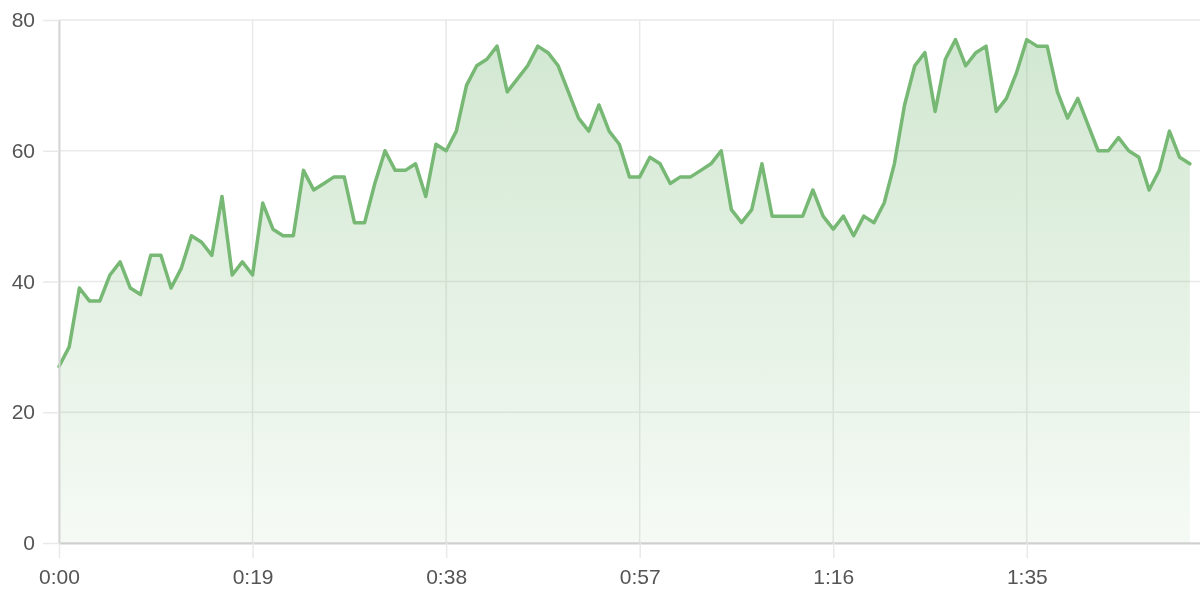 Image resolution: width=1200 pixels, height=600 pixels. Describe the element at coordinates (253, 576) in the screenshot. I see `x-tick-label: 0:19` at that location.